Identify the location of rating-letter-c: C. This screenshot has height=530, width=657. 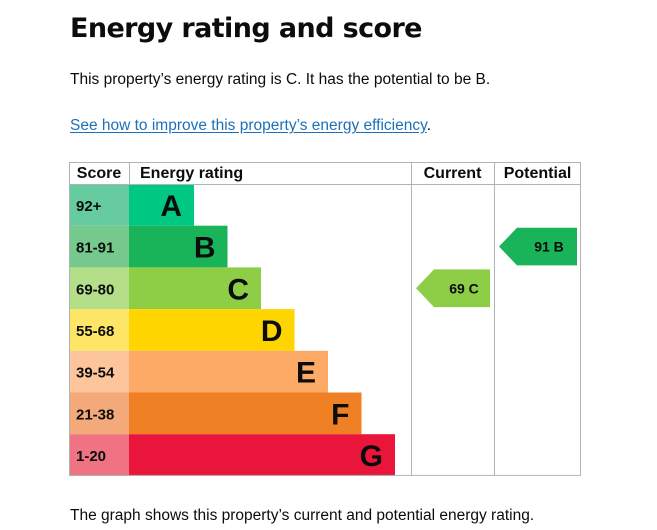
(238, 289).